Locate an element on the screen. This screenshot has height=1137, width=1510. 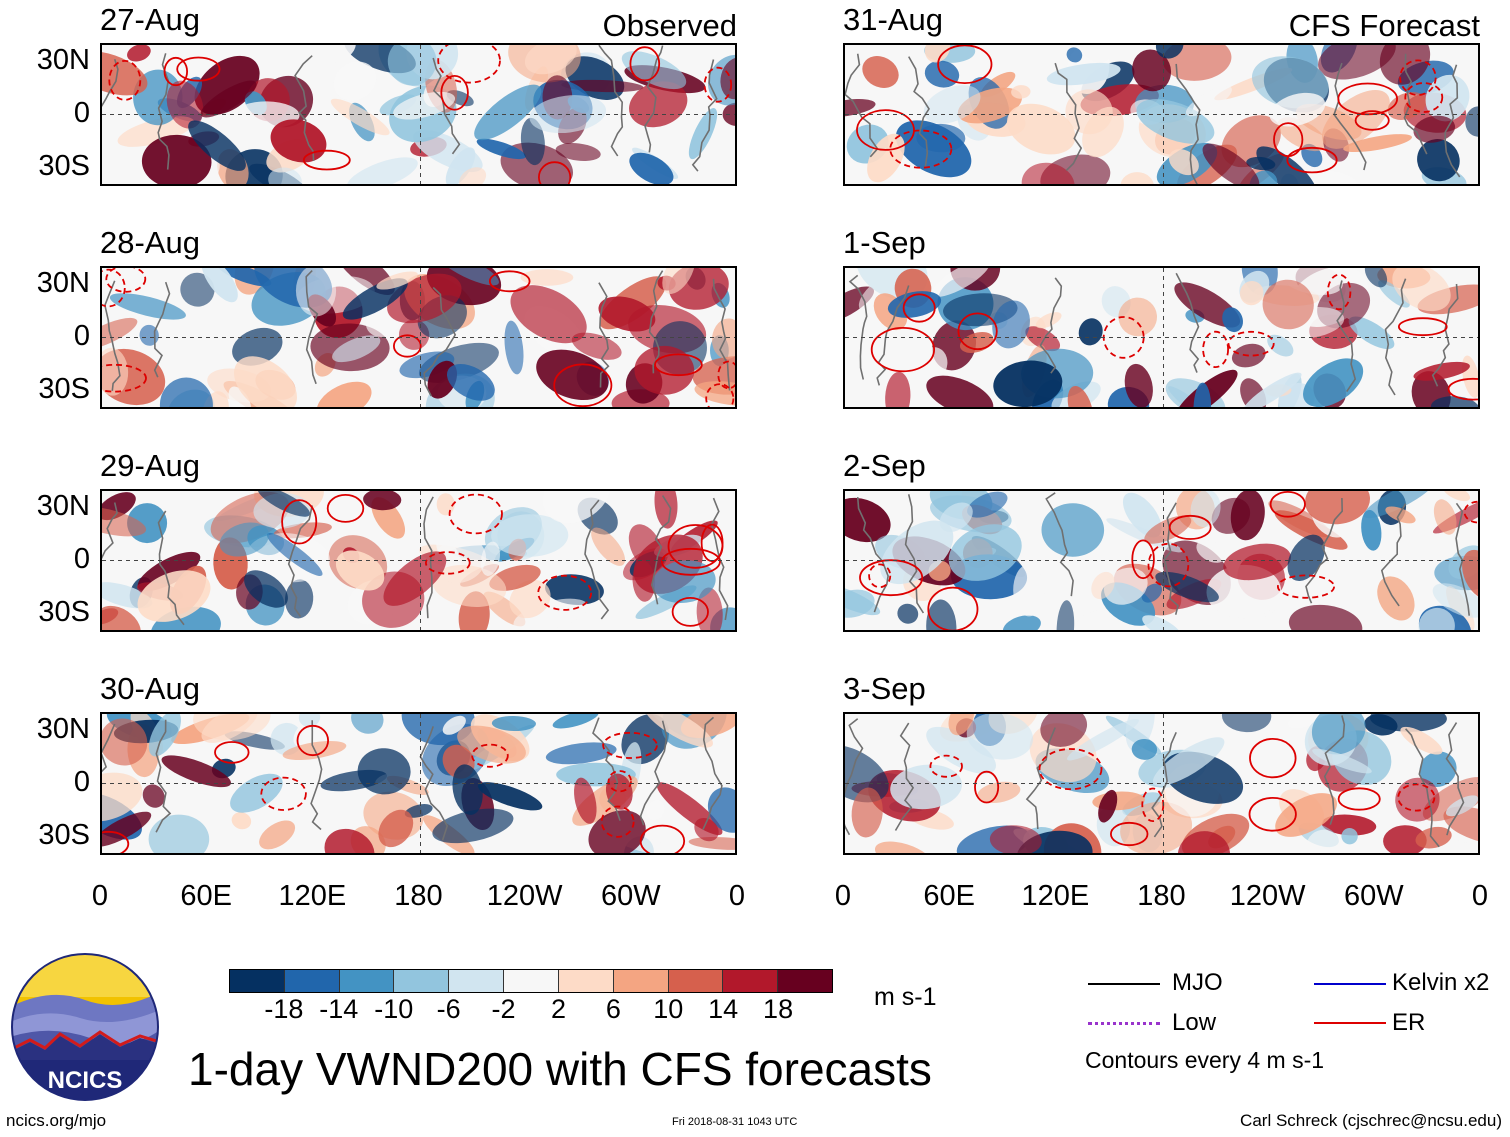
panel-date-label: 28-Aug is located at coordinates (150, 242).